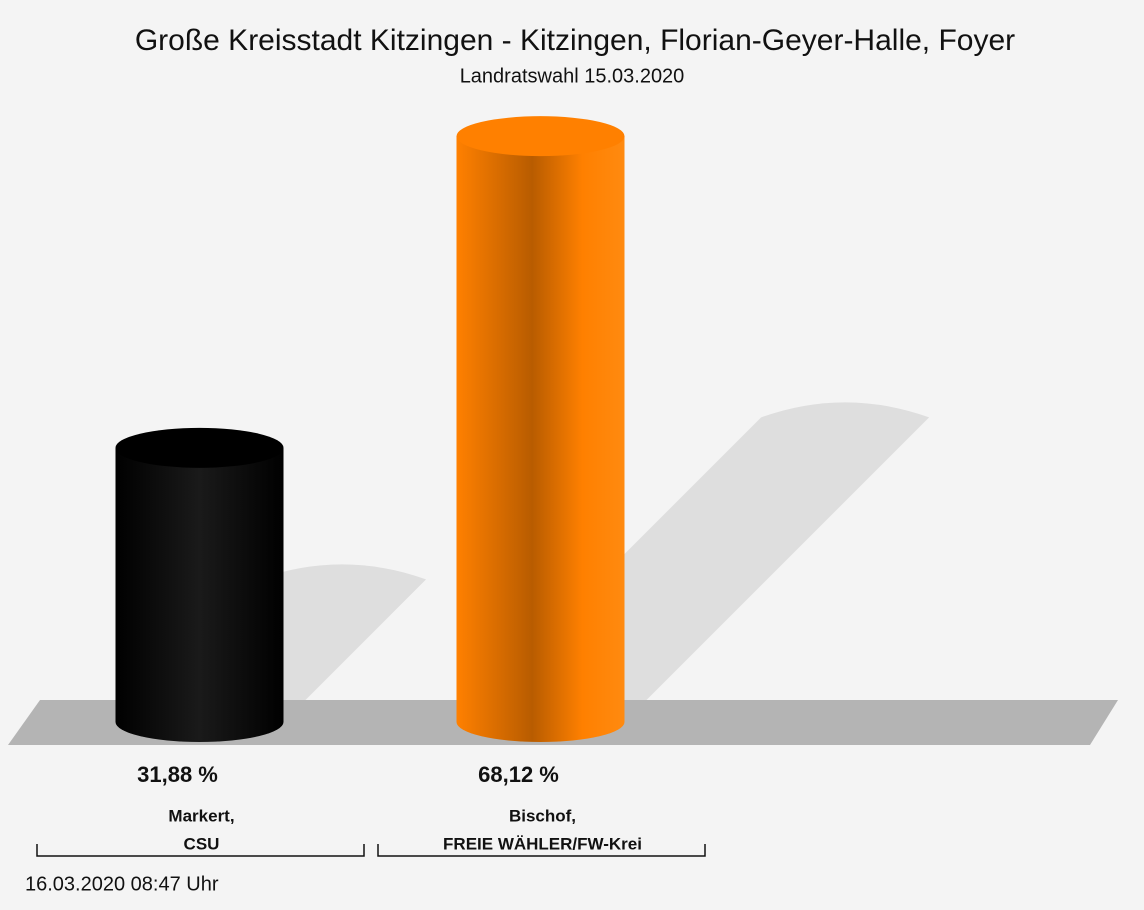  What do you see at coordinates (202, 843) in the screenshot?
I see `x-tick-label: CSU` at bounding box center [202, 843].